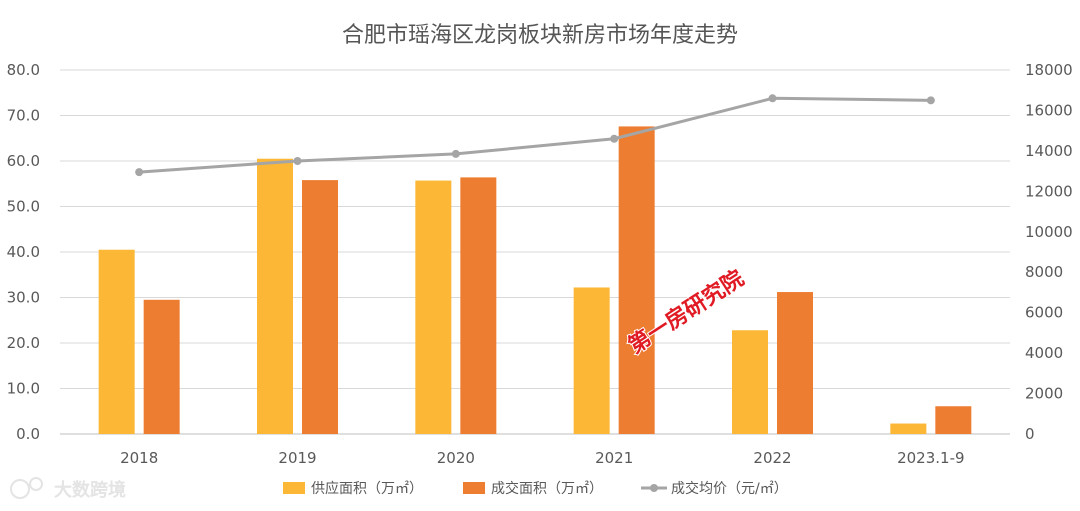 The image size is (1080, 511). Describe the element at coordinates (930, 458) in the screenshot. I see `category-label: 2023.1-9` at that location.